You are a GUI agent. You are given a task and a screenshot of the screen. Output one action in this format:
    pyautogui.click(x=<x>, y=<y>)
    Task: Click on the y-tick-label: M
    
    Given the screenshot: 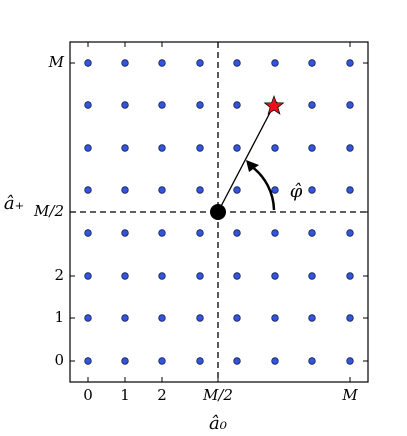 What is the action you would take?
    pyautogui.click(x=56, y=62)
    